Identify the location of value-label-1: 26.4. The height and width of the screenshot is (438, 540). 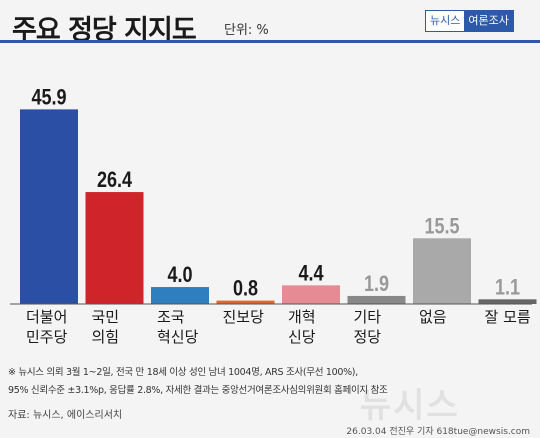
(115, 180).